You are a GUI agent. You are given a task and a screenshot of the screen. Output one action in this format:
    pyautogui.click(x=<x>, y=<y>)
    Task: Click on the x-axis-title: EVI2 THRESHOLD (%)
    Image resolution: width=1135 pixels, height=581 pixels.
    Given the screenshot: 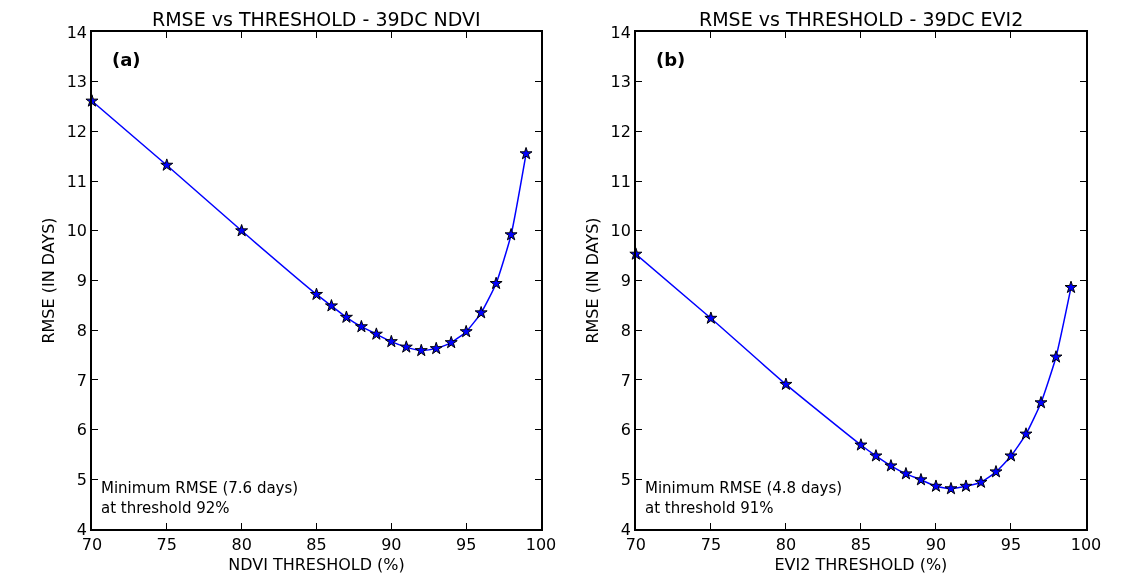 What is the action you would take?
    pyautogui.click(x=861, y=565)
    